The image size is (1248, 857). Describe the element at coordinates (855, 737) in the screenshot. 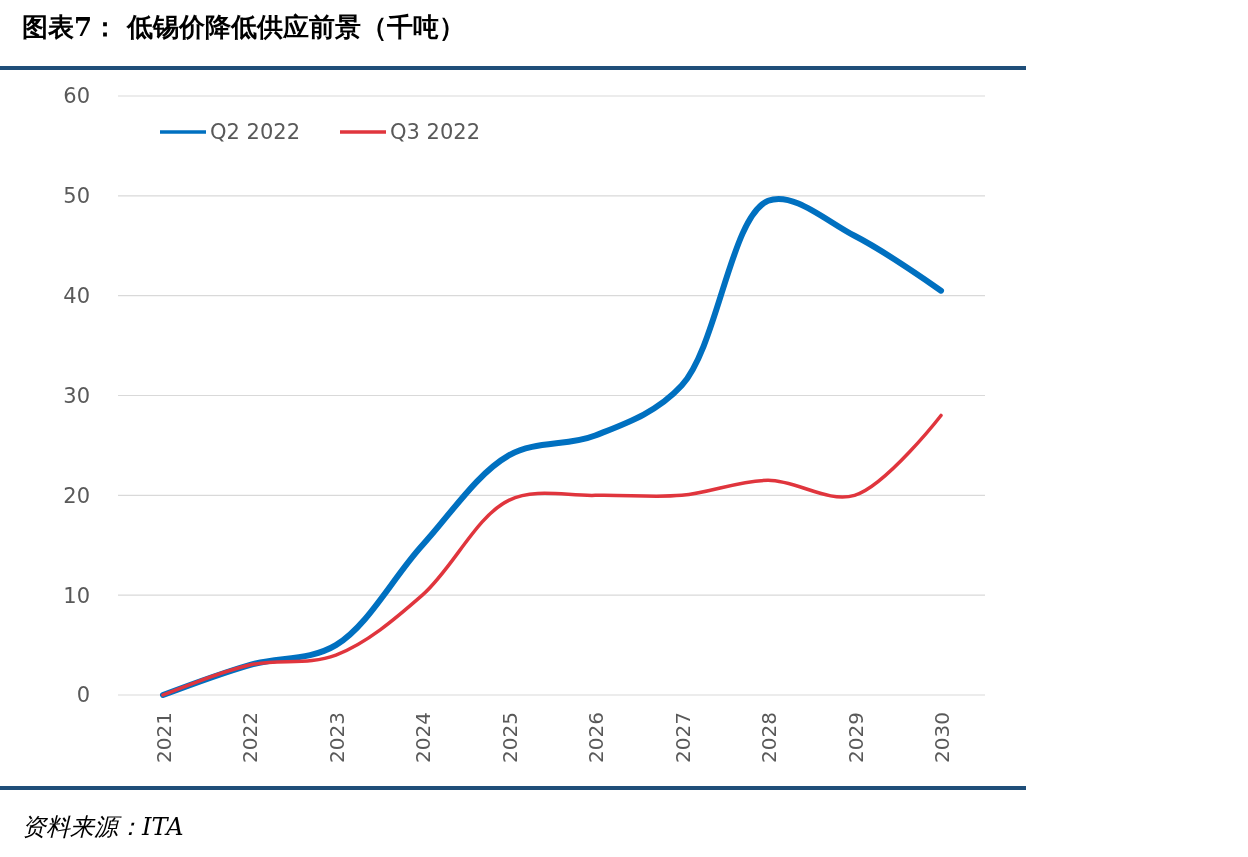

I see `x-tick-label: 2029` at that location.